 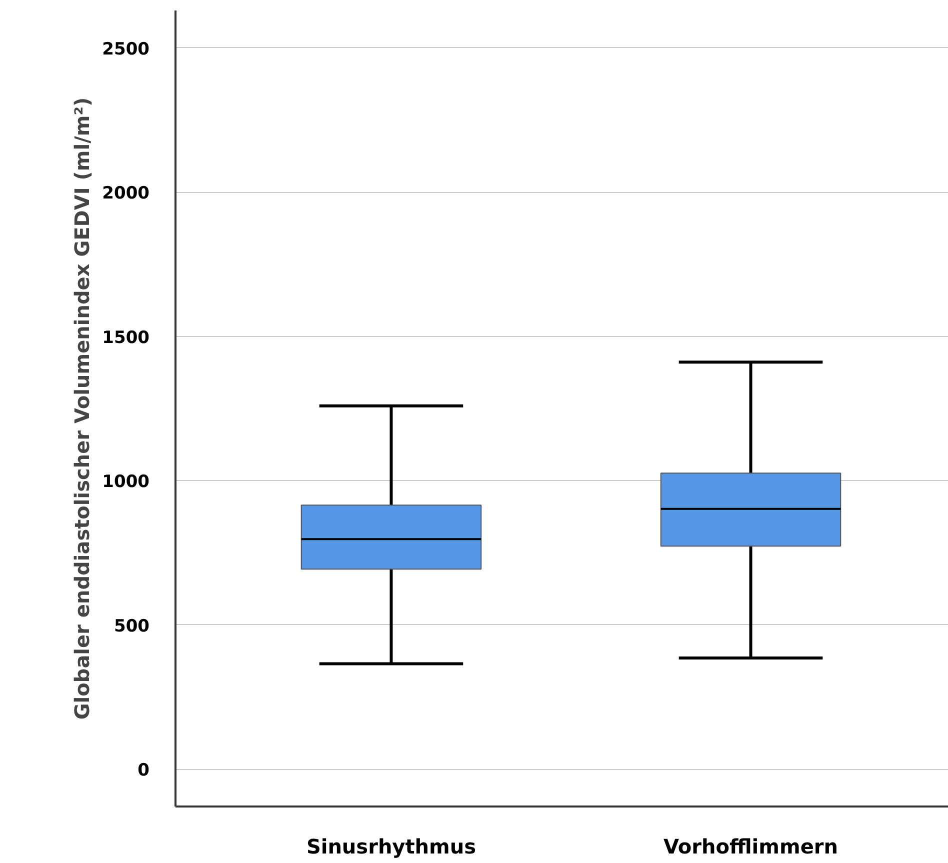 What do you see at coordinates (391, 846) in the screenshot?
I see `x-tick-label: Sinusrhythmus` at bounding box center [391, 846].